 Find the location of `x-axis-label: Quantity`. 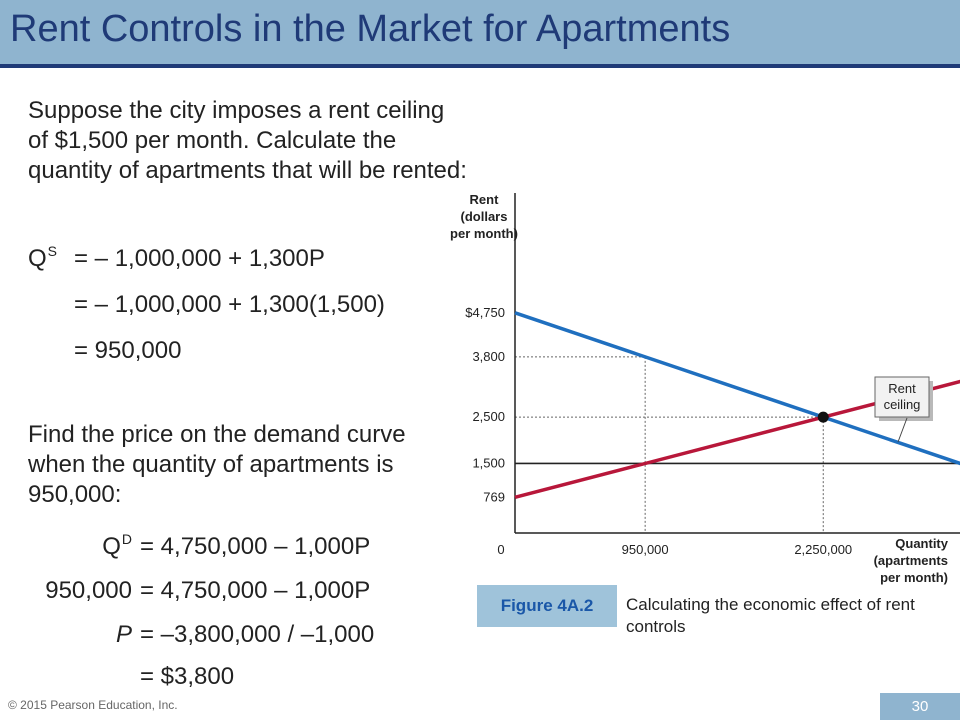

x-axis-label: Quantity is located at coordinates (921, 543).